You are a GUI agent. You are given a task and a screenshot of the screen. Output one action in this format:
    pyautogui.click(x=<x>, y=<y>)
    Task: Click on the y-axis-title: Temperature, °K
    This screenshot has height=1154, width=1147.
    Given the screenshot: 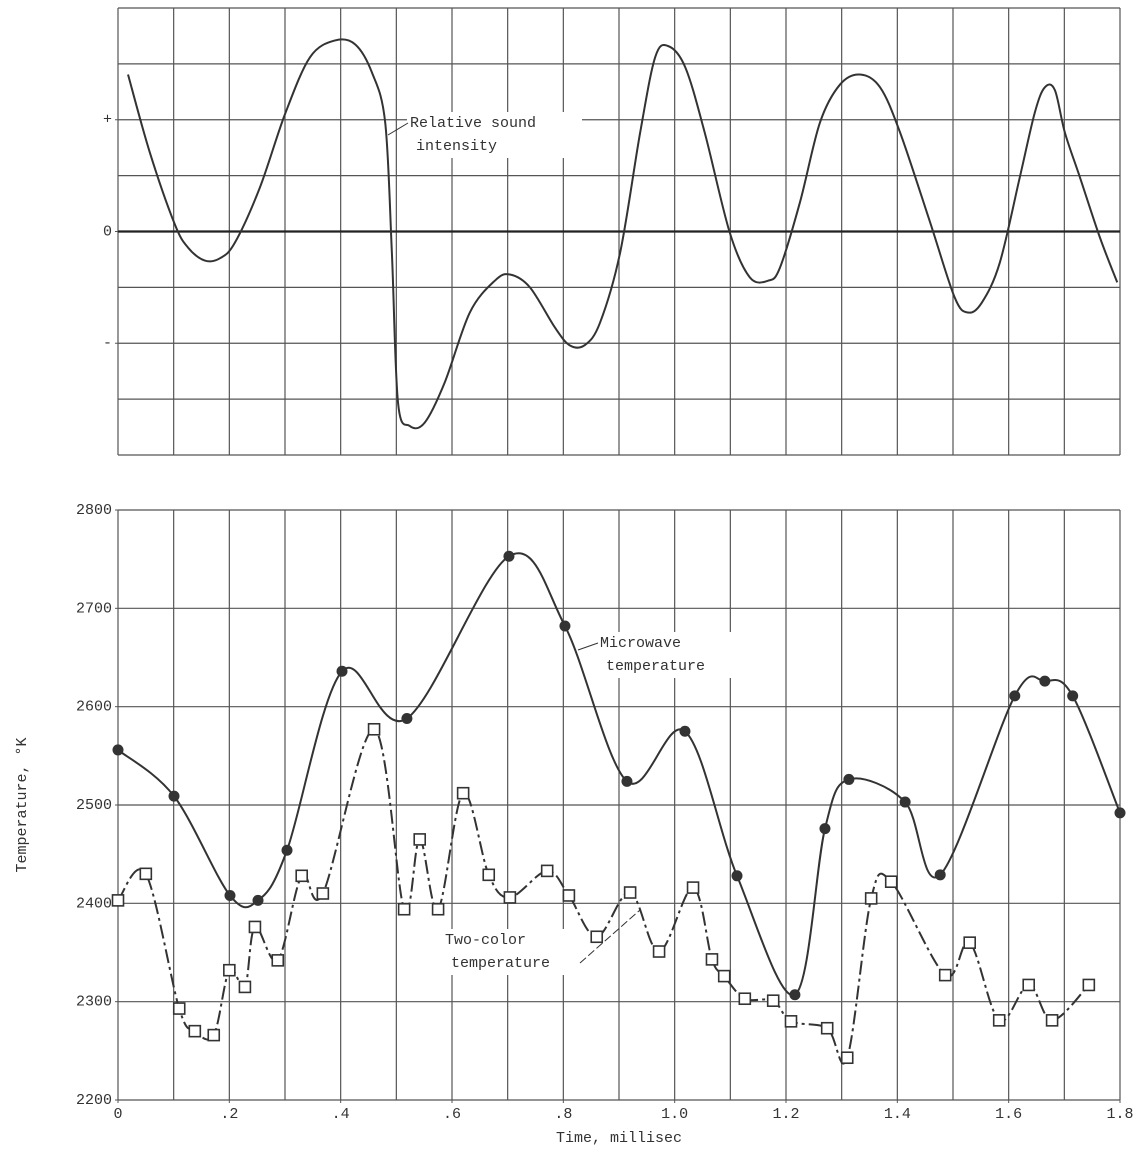 What is the action you would take?
    pyautogui.click(x=22, y=804)
    